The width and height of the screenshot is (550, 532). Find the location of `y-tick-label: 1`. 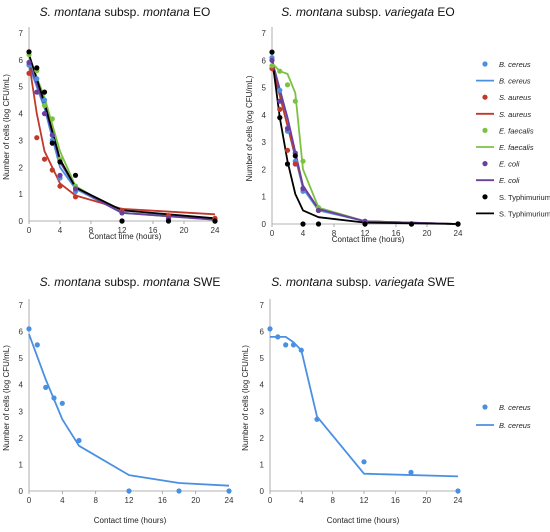

y-tick-label: 1 is located at coordinates (21, 194).